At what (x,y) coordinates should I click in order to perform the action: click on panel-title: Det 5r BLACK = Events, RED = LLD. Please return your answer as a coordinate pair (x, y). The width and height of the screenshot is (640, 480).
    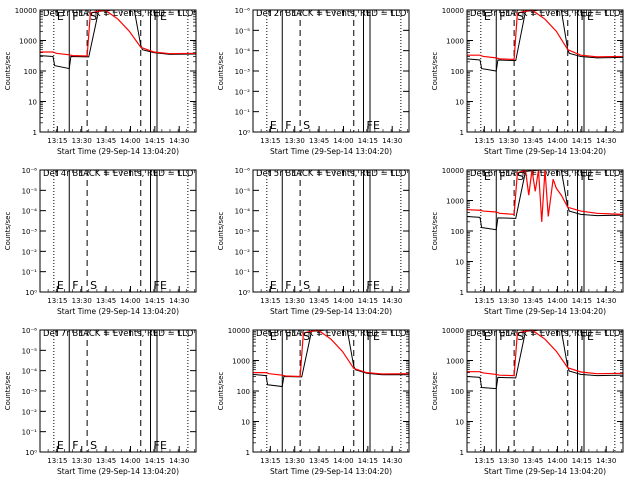
    Looking at the image, I should click on (331, 174).